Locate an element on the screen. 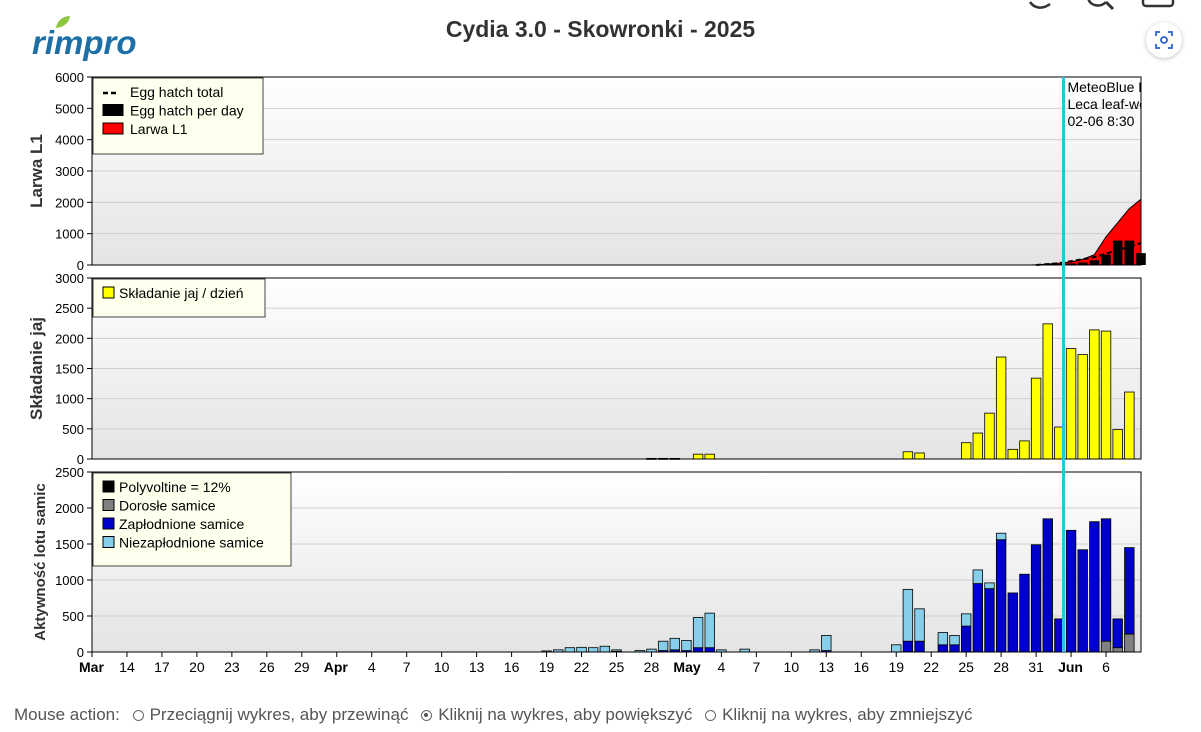 The image size is (1201, 732). x-tick-label: 23 is located at coordinates (232, 667).